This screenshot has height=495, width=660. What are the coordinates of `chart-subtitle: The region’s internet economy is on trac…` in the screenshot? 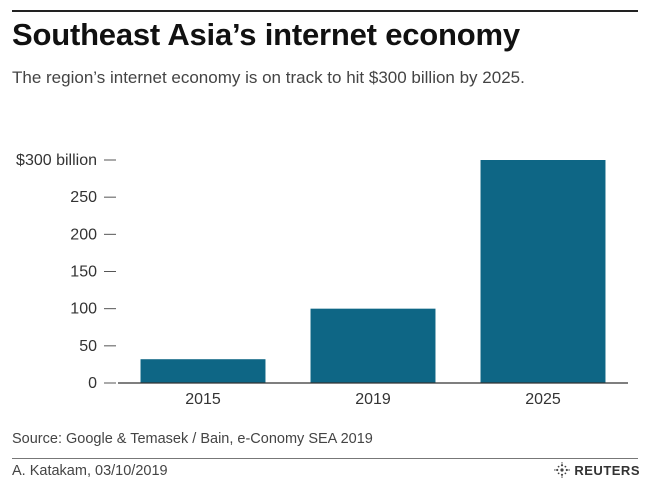 It's located at (268, 77).